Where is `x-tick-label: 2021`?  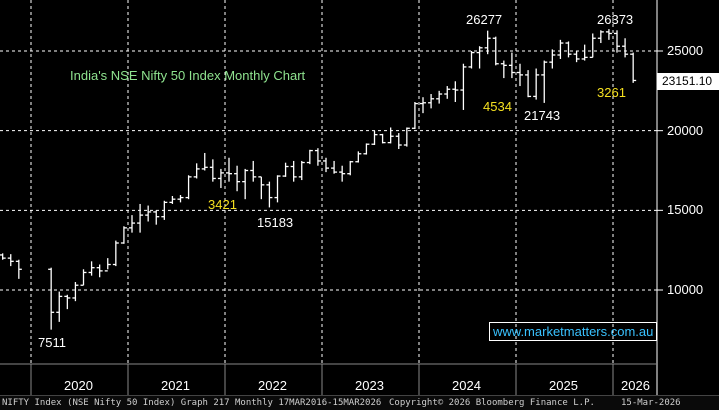
x-tick-label: 2021 is located at coordinates (175, 385).